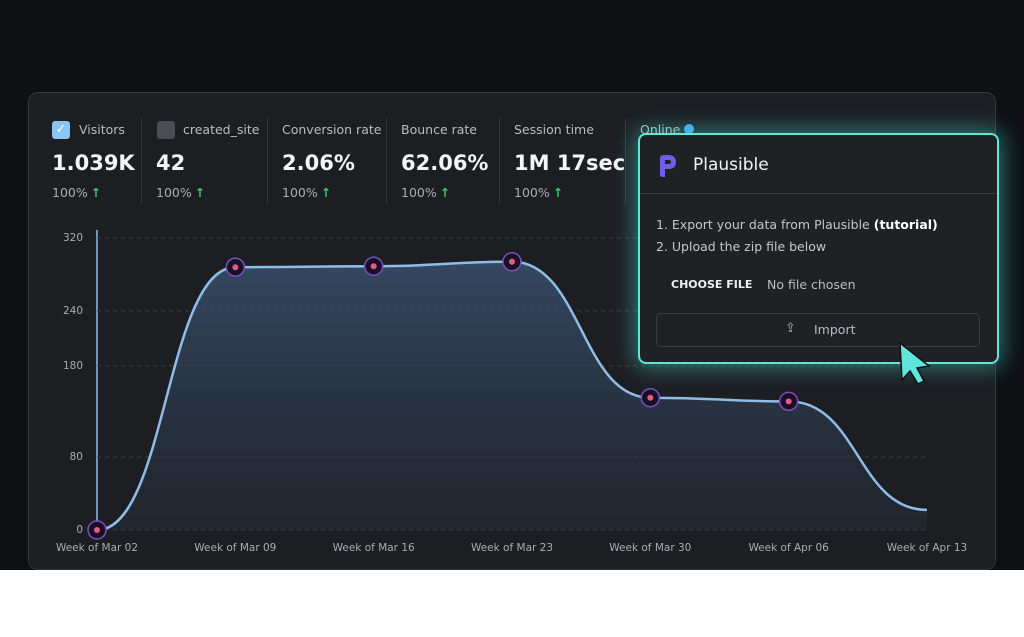  I want to click on plausible-logo, so click(667, 166).